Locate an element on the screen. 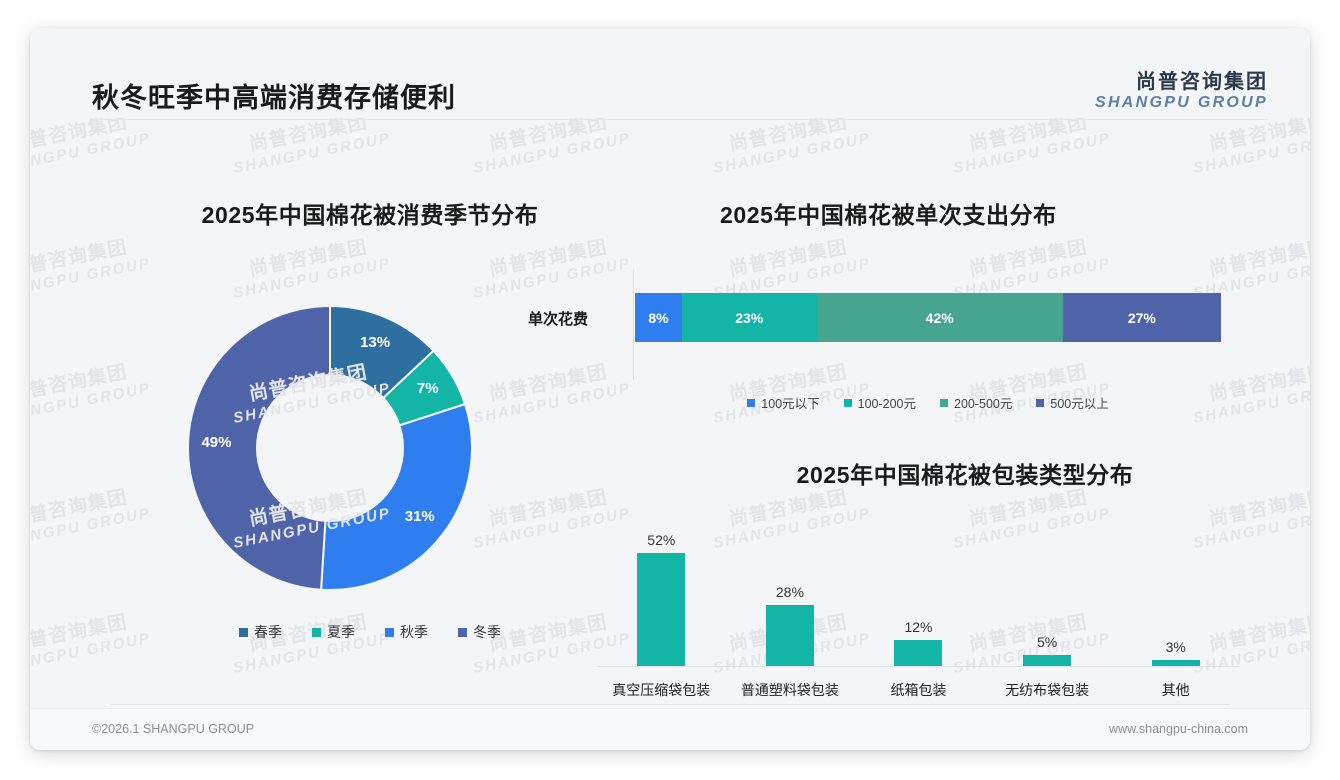  stacked-bar-legend-item: 500元以上 is located at coordinates (1072, 402).